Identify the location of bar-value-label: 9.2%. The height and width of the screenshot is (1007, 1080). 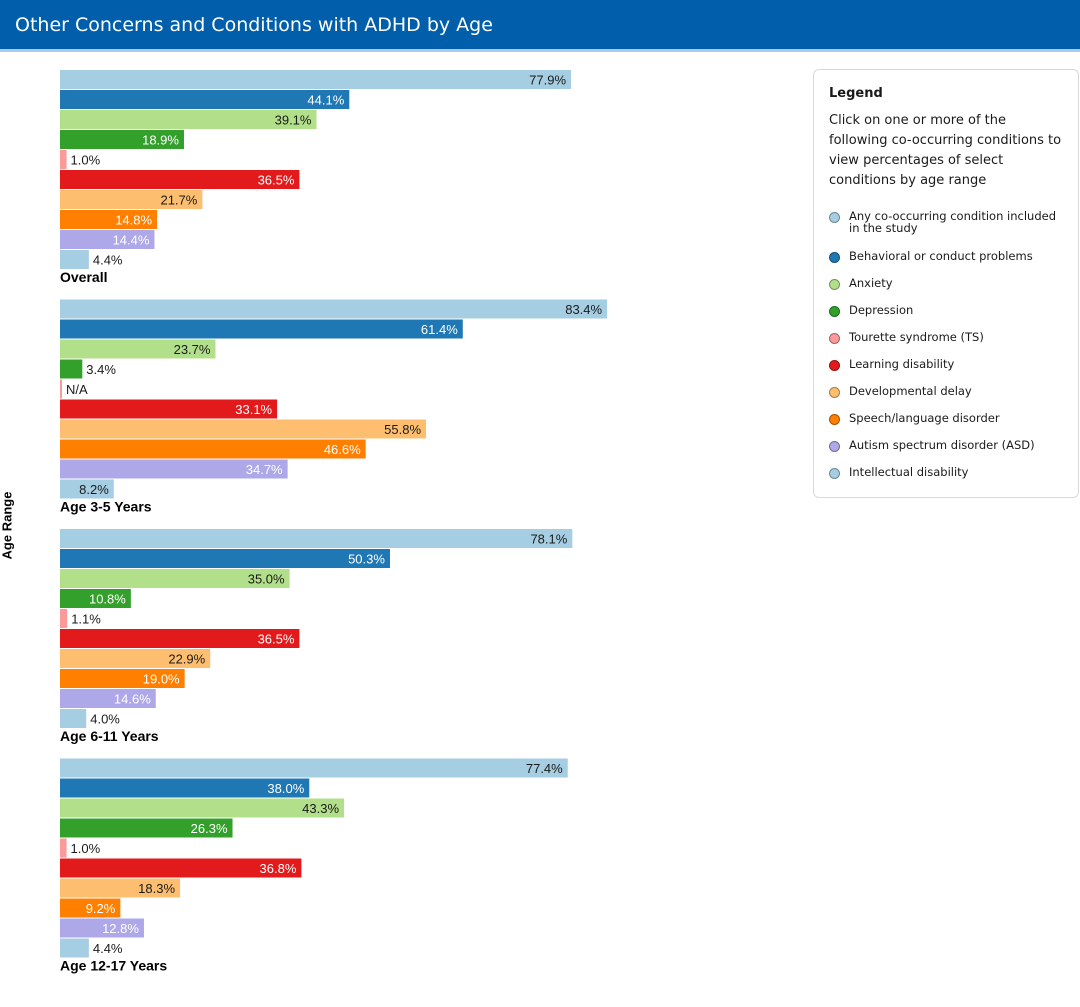
(101, 908).